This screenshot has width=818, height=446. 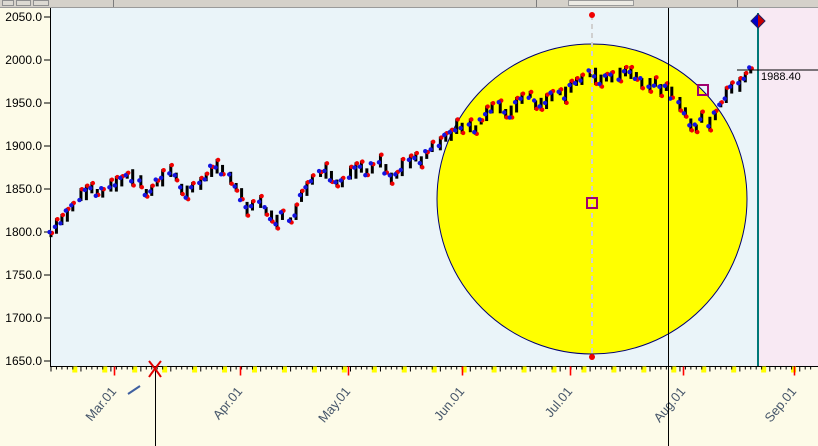 What do you see at coordinates (761, 21) in the screenshot?
I see `diamond-marker-right` at bounding box center [761, 21].